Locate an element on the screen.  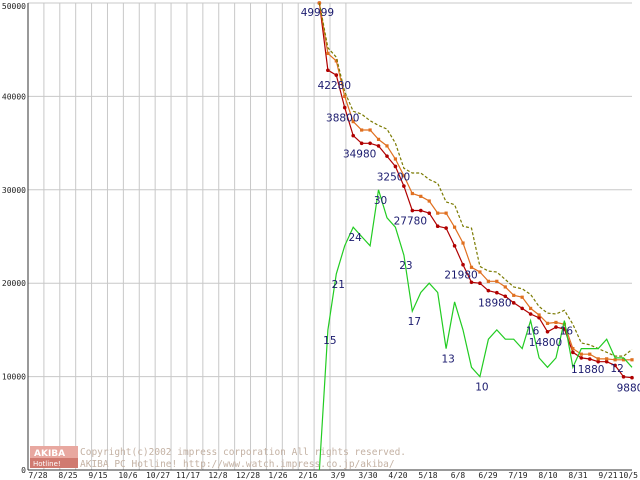
data-label: 15 is located at coordinates (329, 341).